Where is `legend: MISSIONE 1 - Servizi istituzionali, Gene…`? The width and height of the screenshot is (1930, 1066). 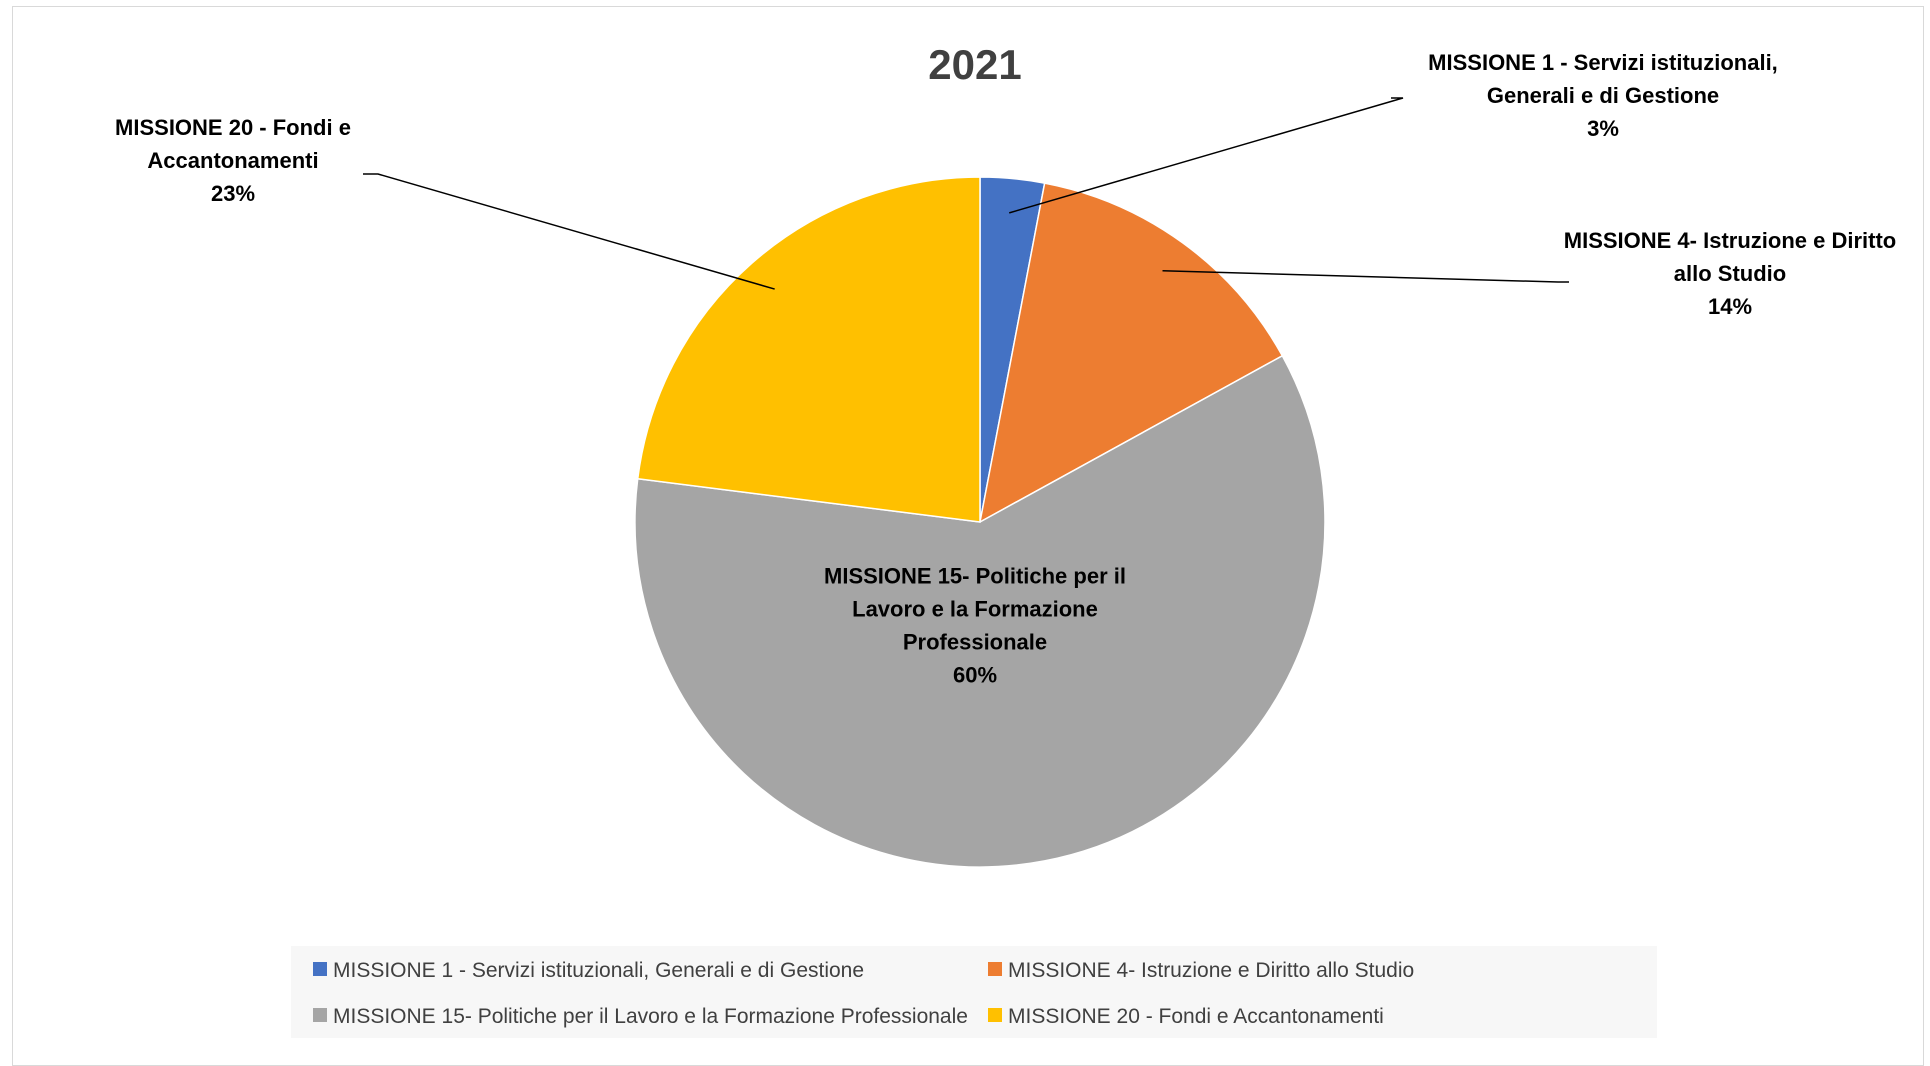
legend: MISSIONE 1 - Servizi istituzionali, Gene… is located at coordinates (863, 993).